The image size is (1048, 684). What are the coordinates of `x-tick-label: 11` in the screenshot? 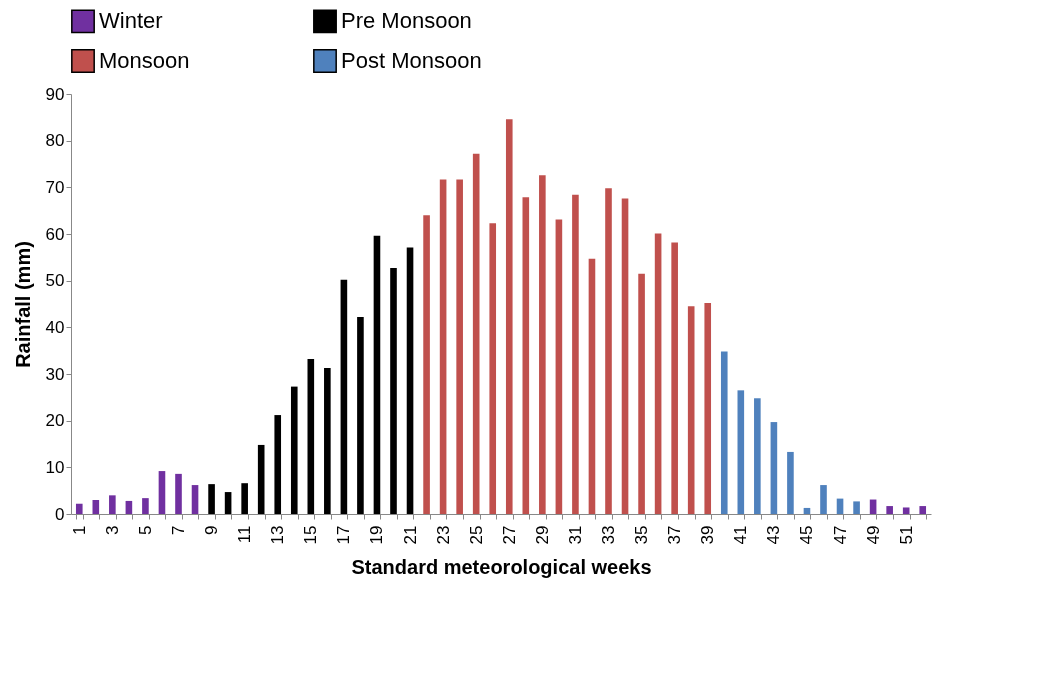 It's located at (245, 534).